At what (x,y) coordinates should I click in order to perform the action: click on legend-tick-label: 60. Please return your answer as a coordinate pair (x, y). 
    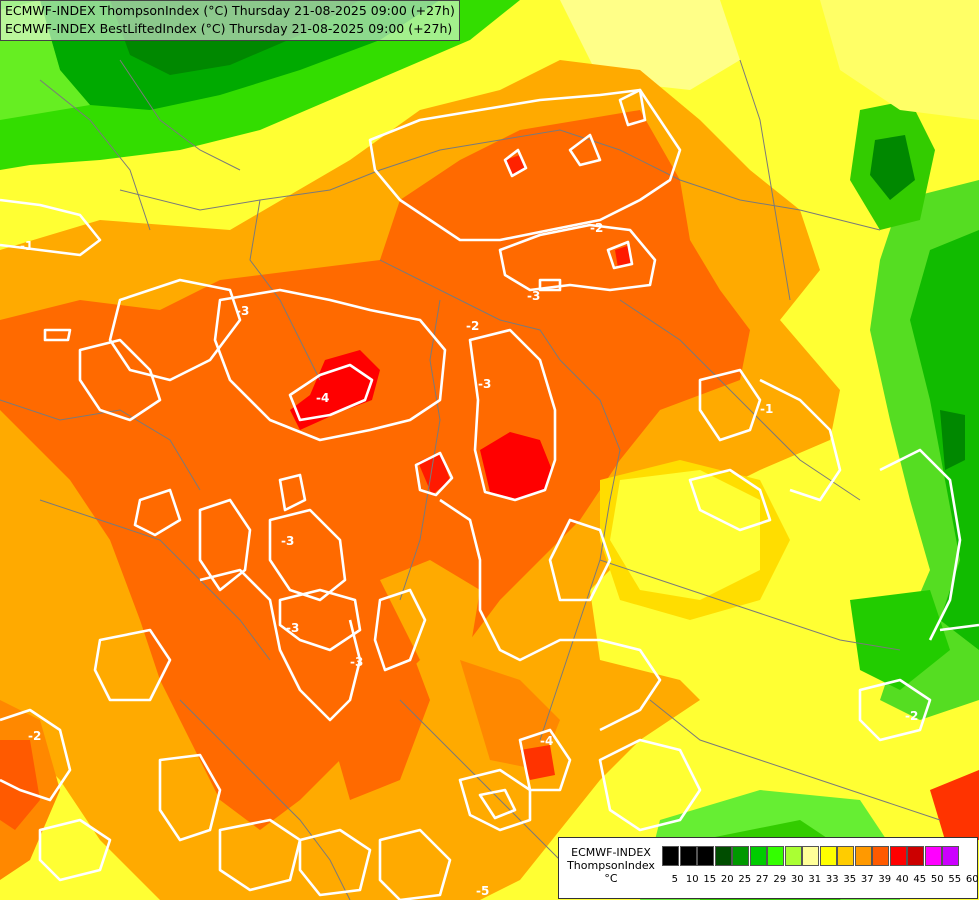
    Looking at the image, I should click on (972, 879).